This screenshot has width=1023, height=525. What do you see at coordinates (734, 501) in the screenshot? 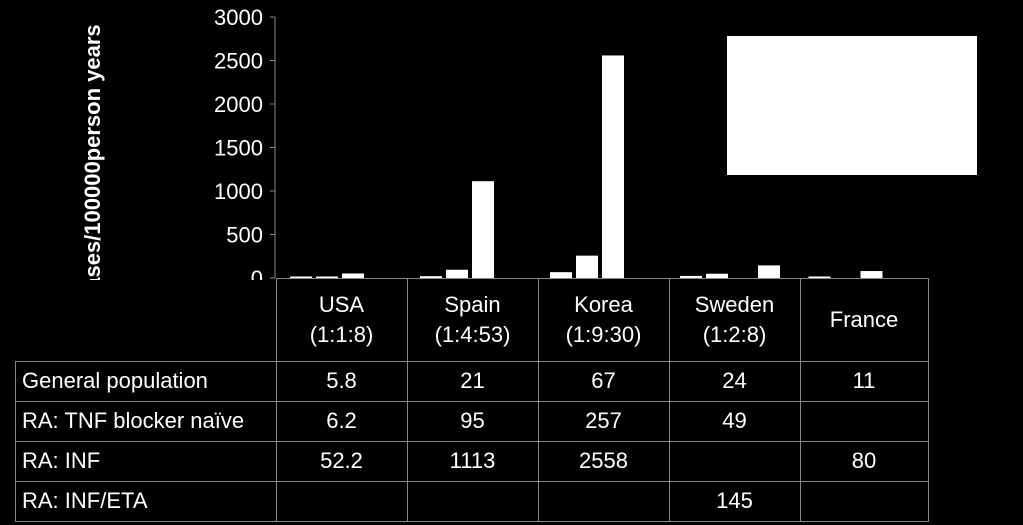
I see `data-label: 145` at bounding box center [734, 501].